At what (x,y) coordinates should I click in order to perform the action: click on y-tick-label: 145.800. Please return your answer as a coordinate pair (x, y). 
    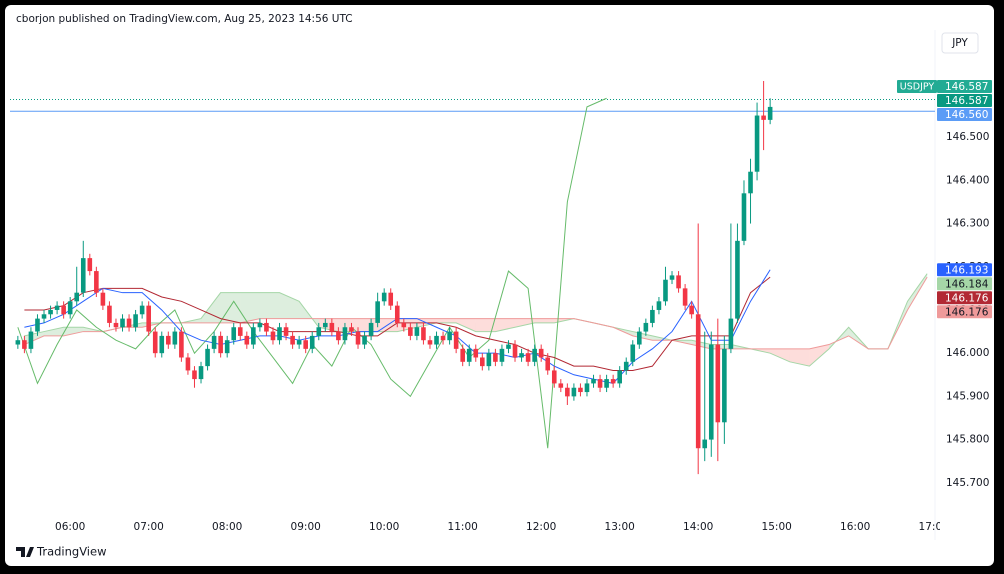
    Looking at the image, I should click on (967, 440).